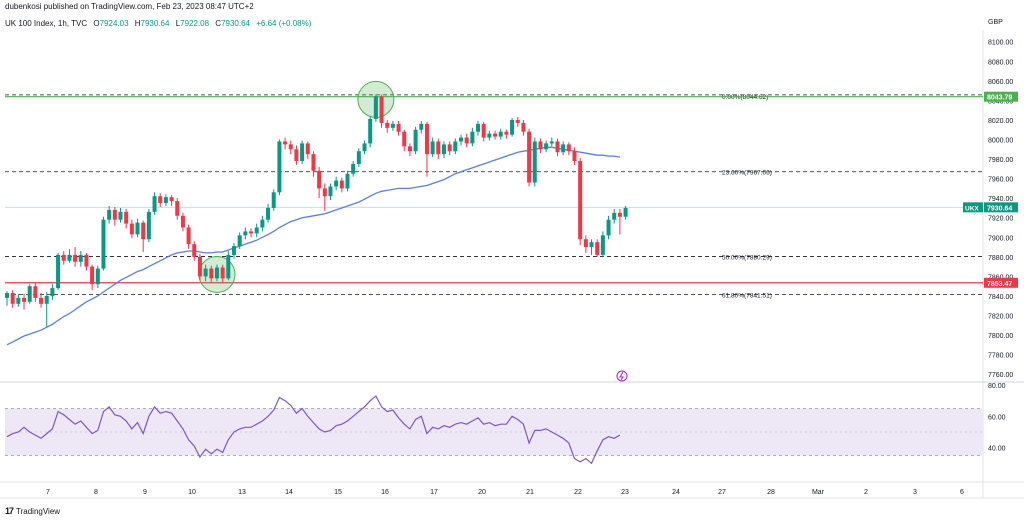  I want to click on rsi-line, so click(313, 430).